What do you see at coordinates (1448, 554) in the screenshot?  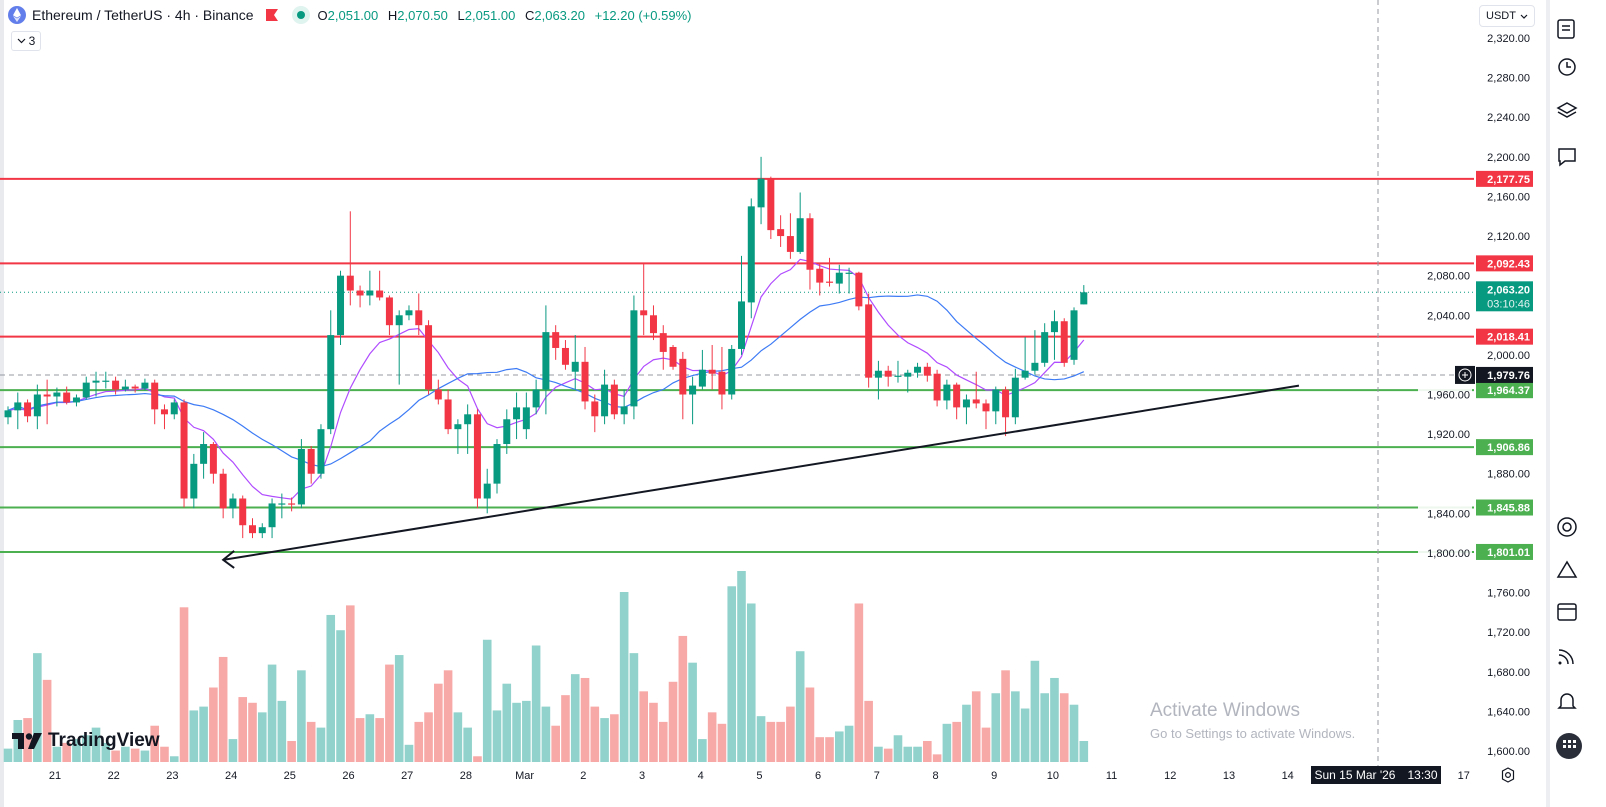 I see `price-tick-label: 1,800.00` at bounding box center [1448, 554].